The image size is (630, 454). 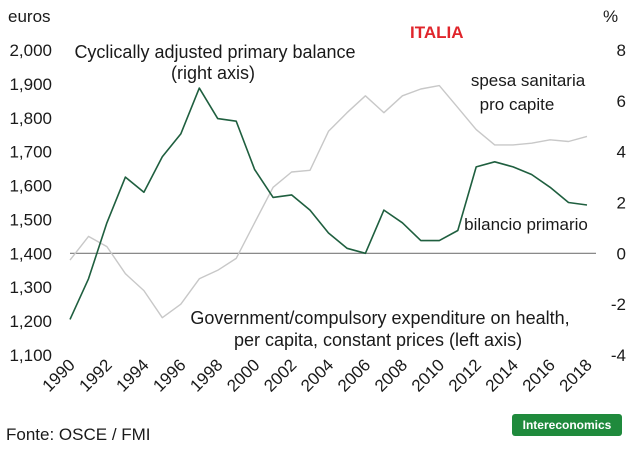 I want to click on source-note: Fonte: OSCE / FMI, so click(x=78, y=434).